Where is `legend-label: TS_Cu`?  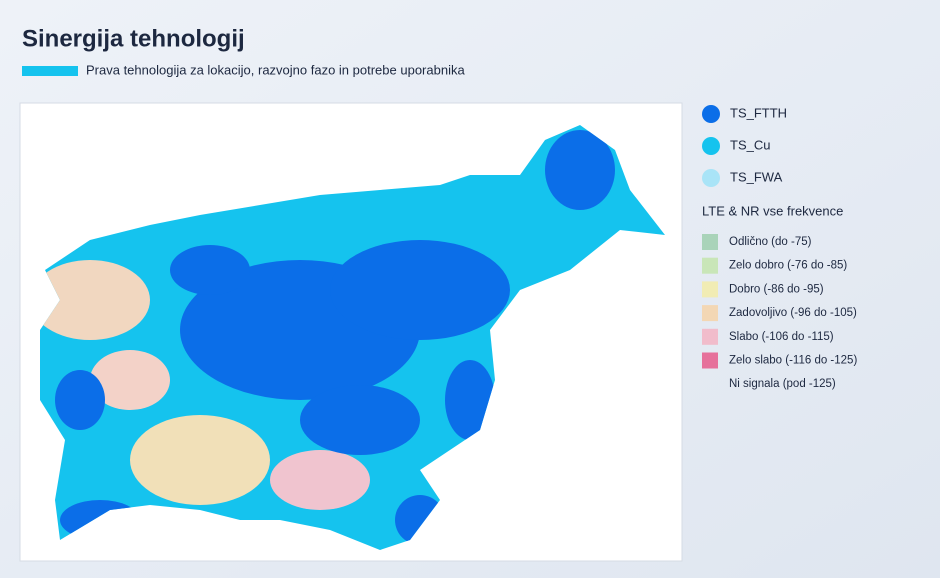 legend-label: TS_Cu is located at coordinates (750, 144).